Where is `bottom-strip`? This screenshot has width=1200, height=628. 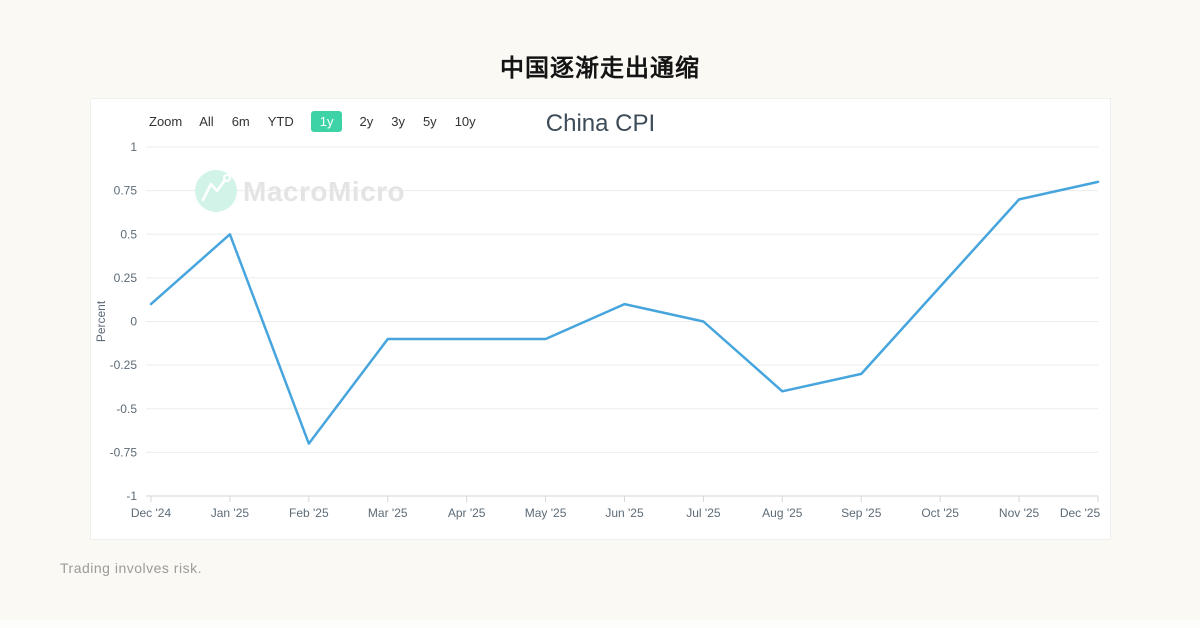 bottom-strip is located at coordinates (600, 624).